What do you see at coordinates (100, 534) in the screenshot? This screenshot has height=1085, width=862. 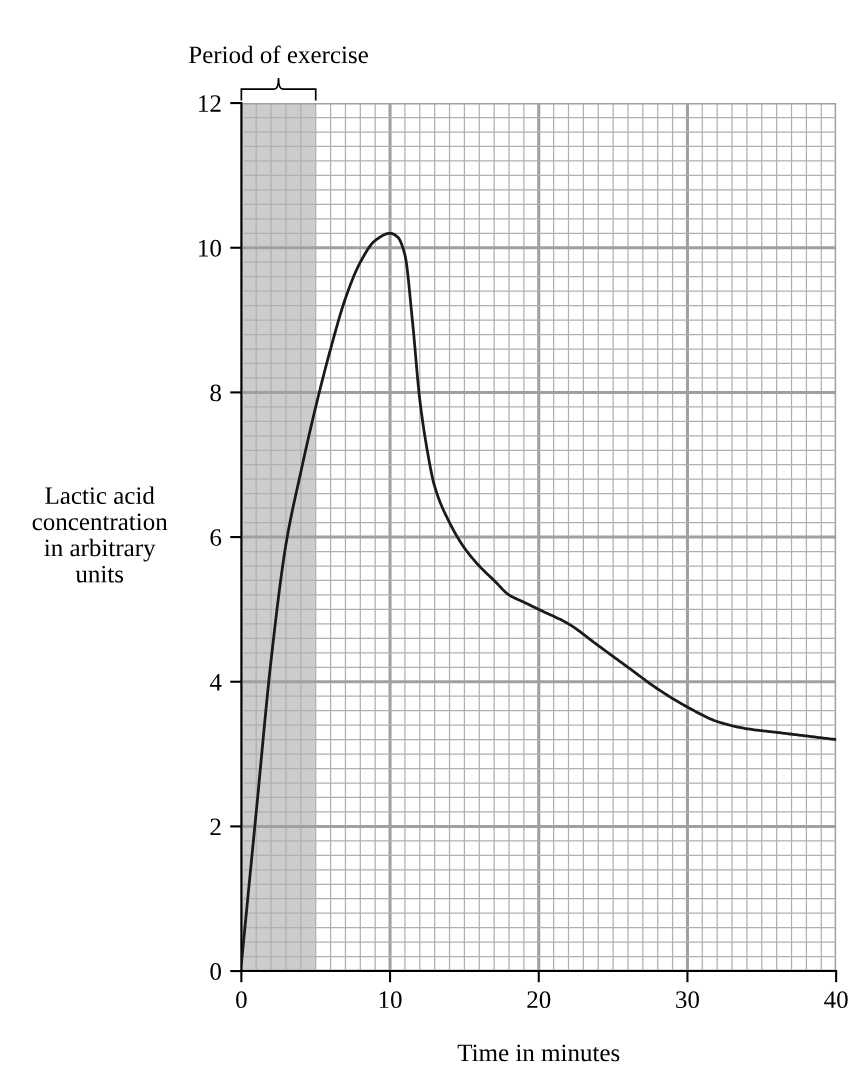 I see `y-axis-title: Lactic acid concentration in arbitrary units` at bounding box center [100, 534].